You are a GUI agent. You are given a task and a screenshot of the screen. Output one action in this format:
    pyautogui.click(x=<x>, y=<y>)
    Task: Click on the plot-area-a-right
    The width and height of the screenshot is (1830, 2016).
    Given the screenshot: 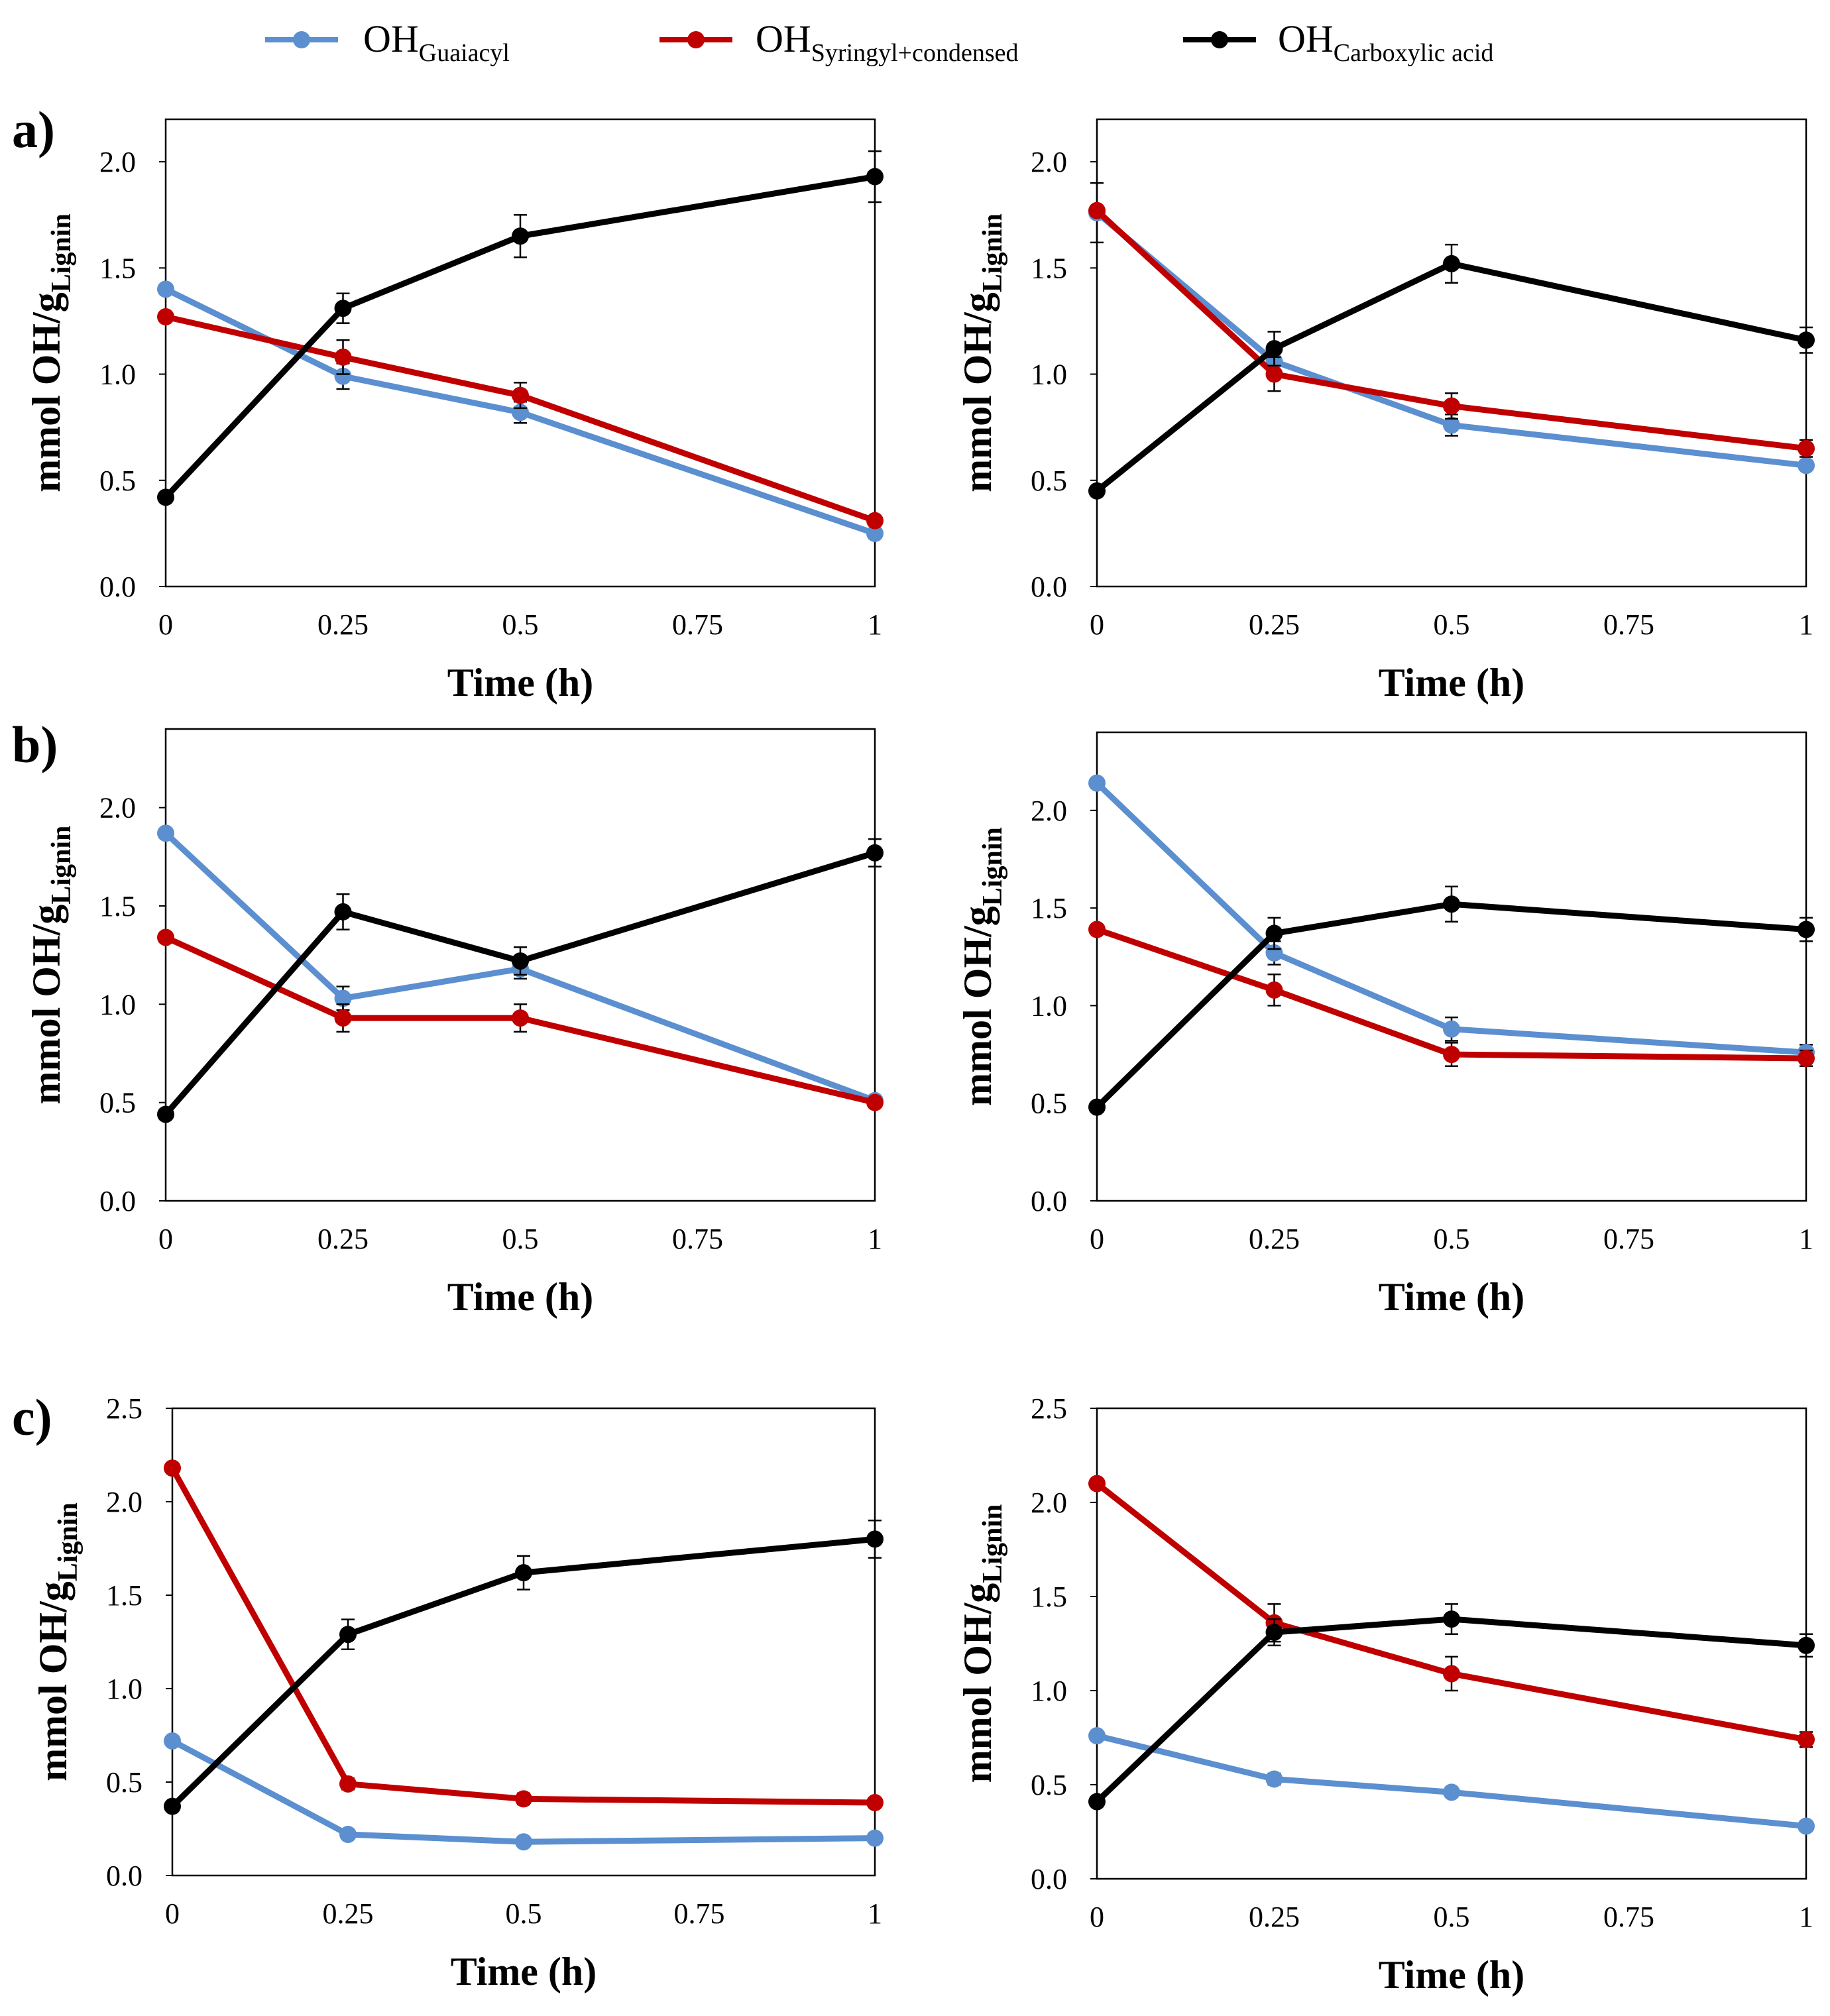 What is the action you would take?
    pyautogui.click(x=1451, y=353)
    